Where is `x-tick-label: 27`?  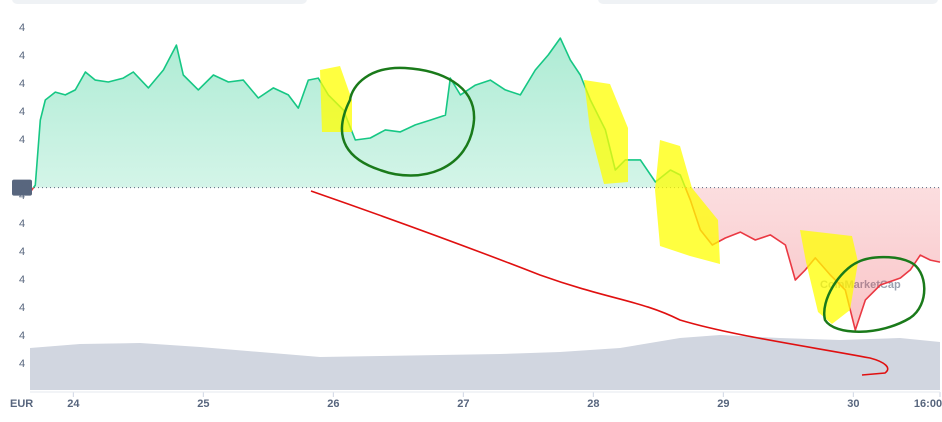 x-tick-label: 27 is located at coordinates (463, 404).